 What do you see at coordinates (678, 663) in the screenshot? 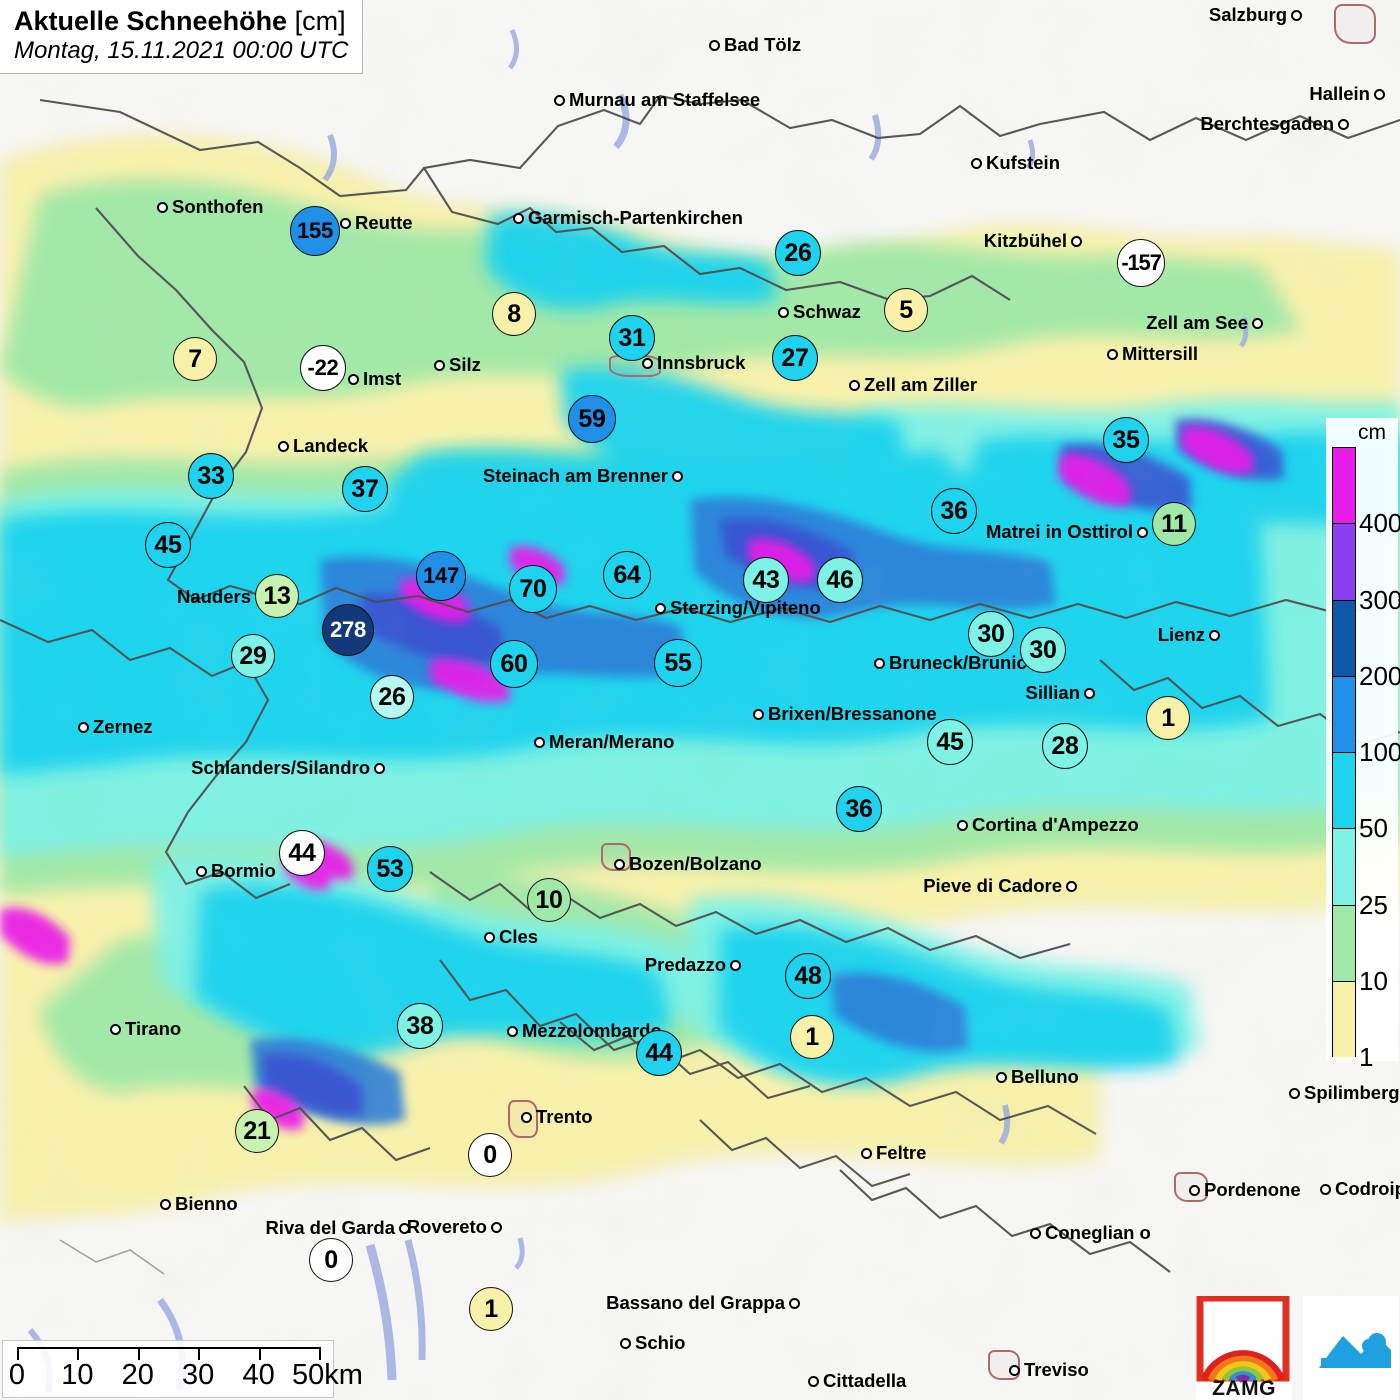
I see `station-marker: 55` at bounding box center [678, 663].